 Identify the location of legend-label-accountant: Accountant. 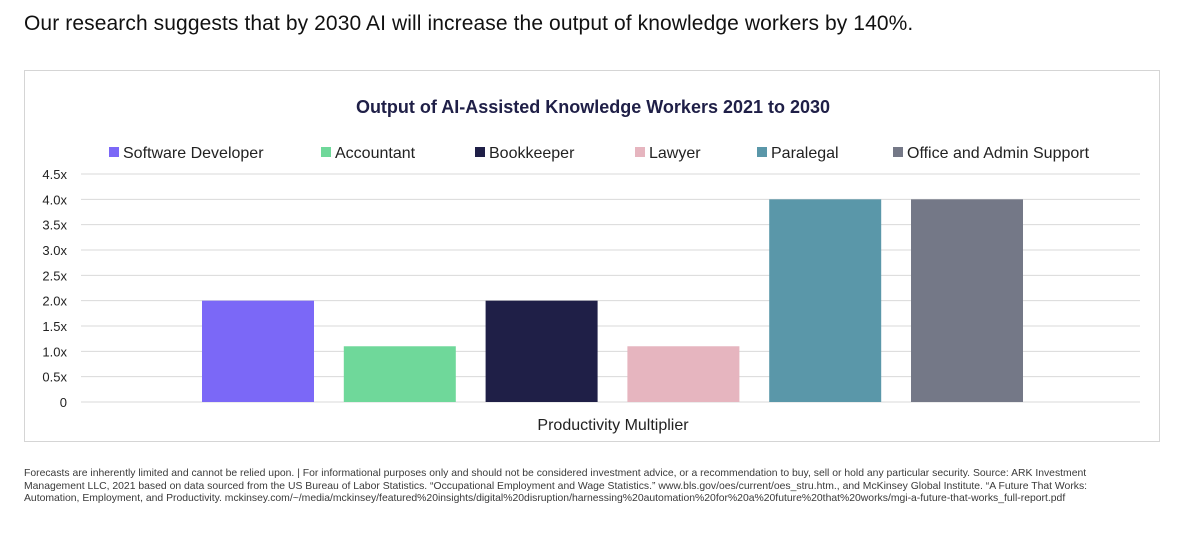
(375, 153).